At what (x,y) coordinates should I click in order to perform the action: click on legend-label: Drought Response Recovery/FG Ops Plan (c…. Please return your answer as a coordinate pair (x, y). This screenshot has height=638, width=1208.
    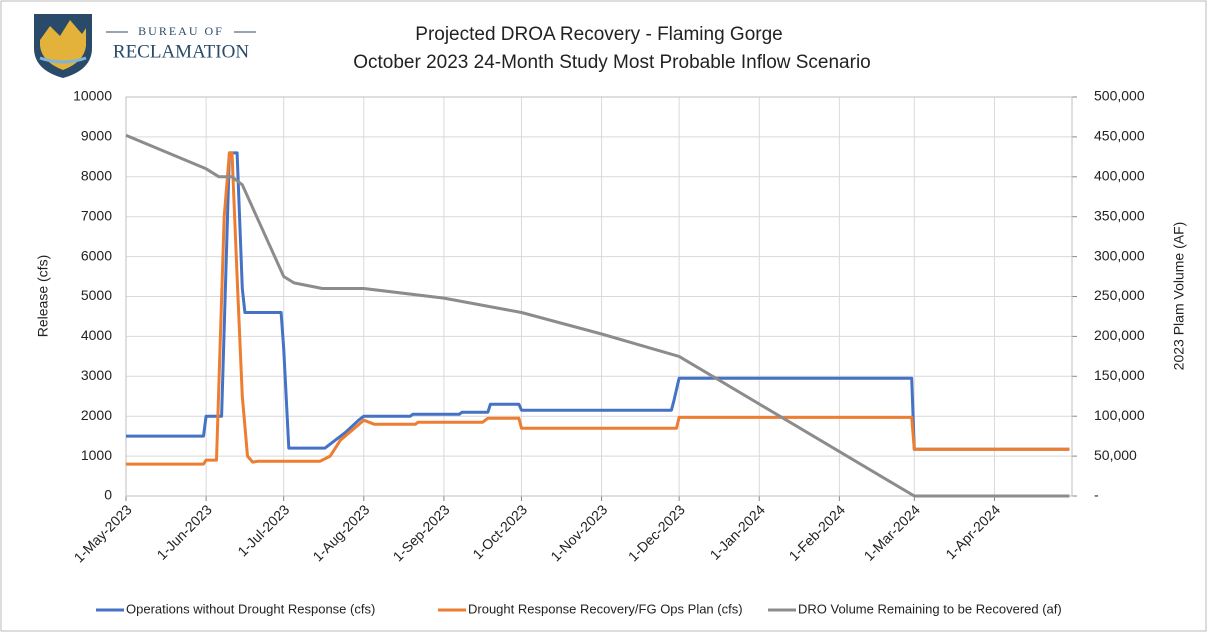
    Looking at the image, I should click on (605, 608).